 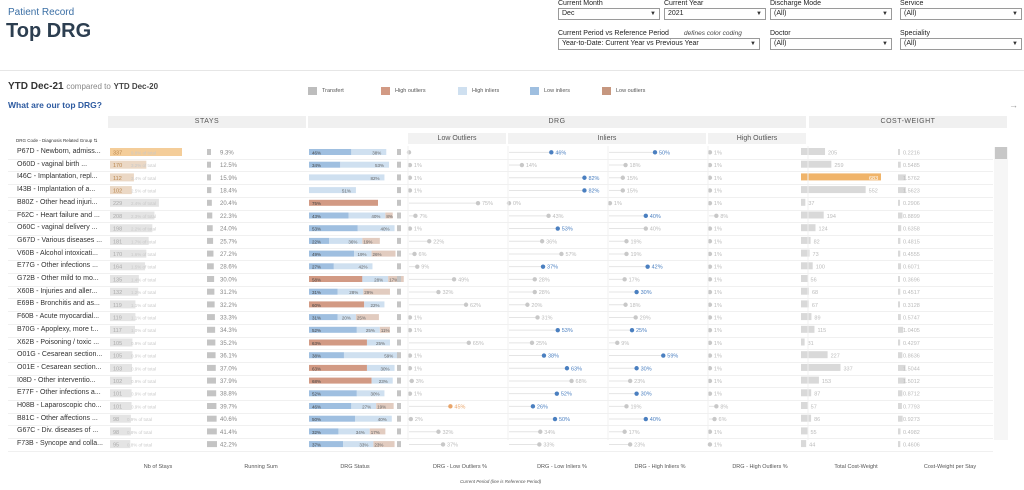 I want to click on stays-pct-label: 1.4% of total, so click(x=143, y=279).